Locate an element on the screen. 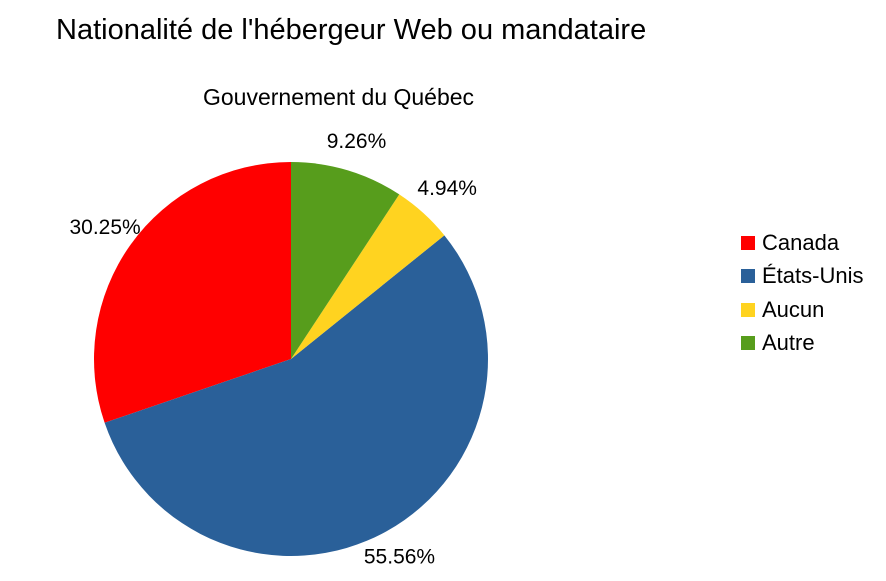  legend-item-etats-unis: États-Unis is located at coordinates (802, 277).